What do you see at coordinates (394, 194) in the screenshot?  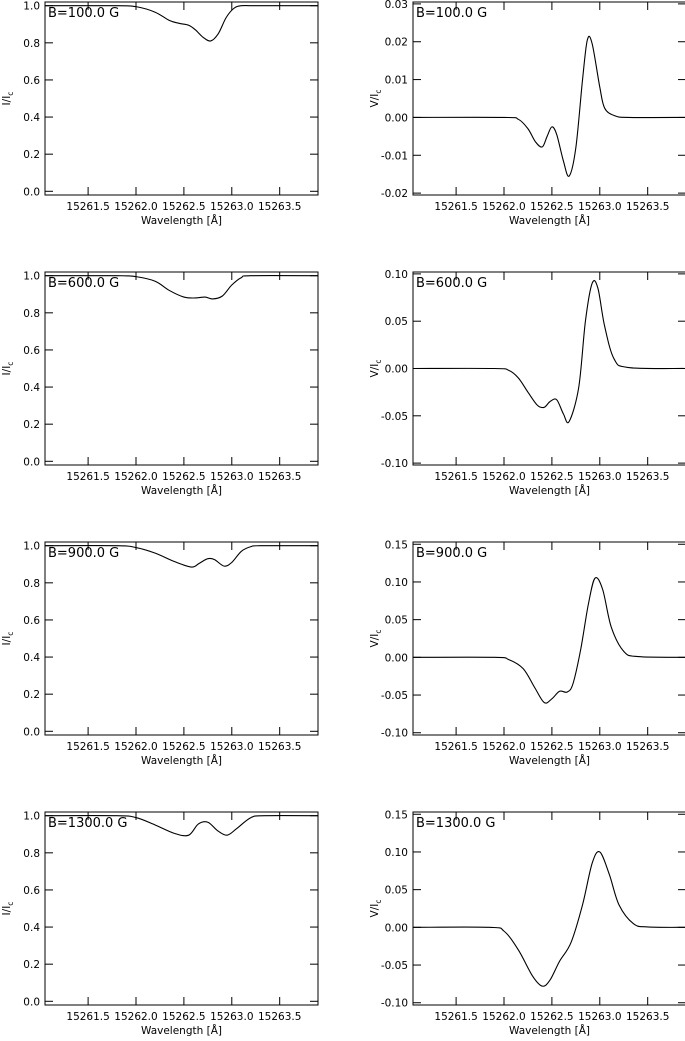 I see `y-tick-label: -0.02` at bounding box center [394, 194].